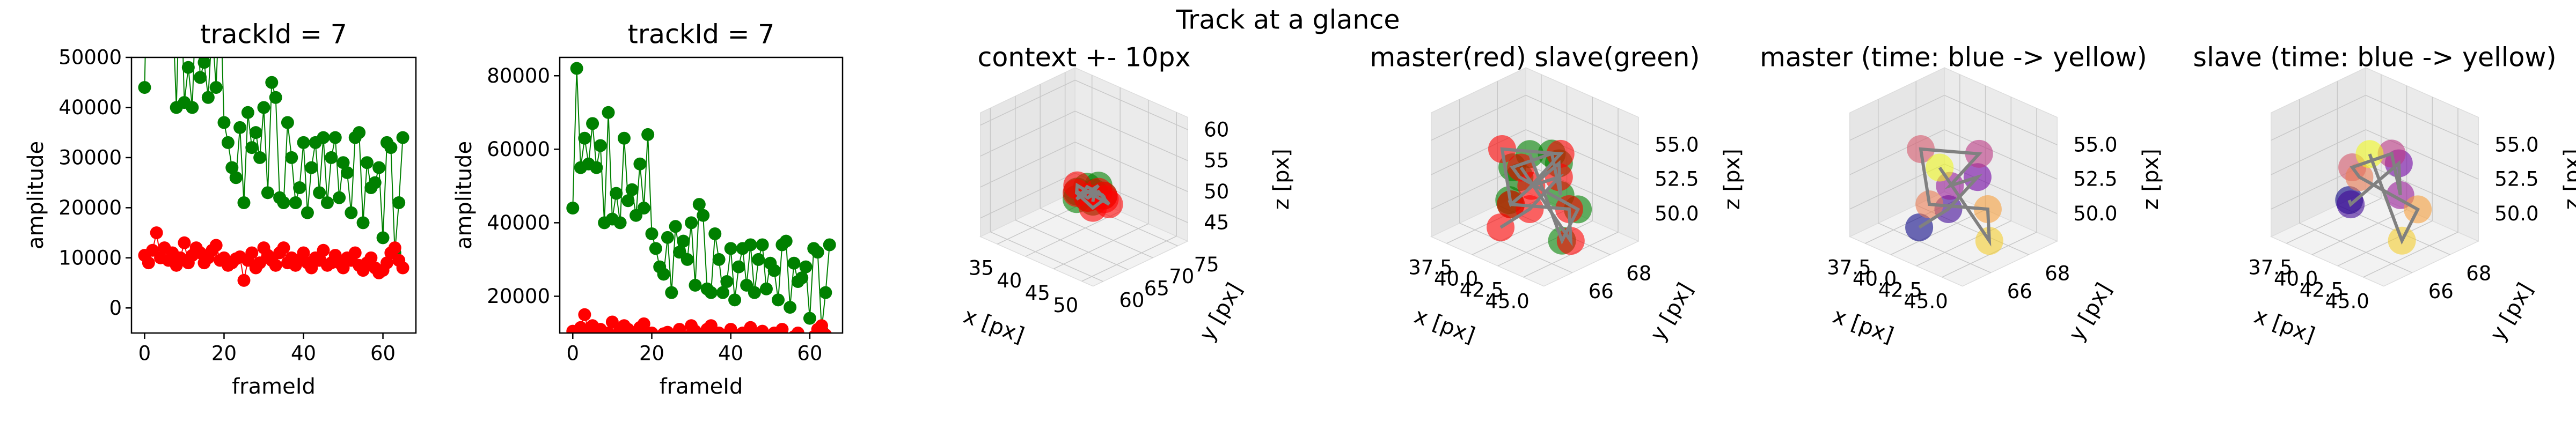 The width and height of the screenshot is (2576, 429). I want to click on y-tick-label: 0, so click(115, 308).